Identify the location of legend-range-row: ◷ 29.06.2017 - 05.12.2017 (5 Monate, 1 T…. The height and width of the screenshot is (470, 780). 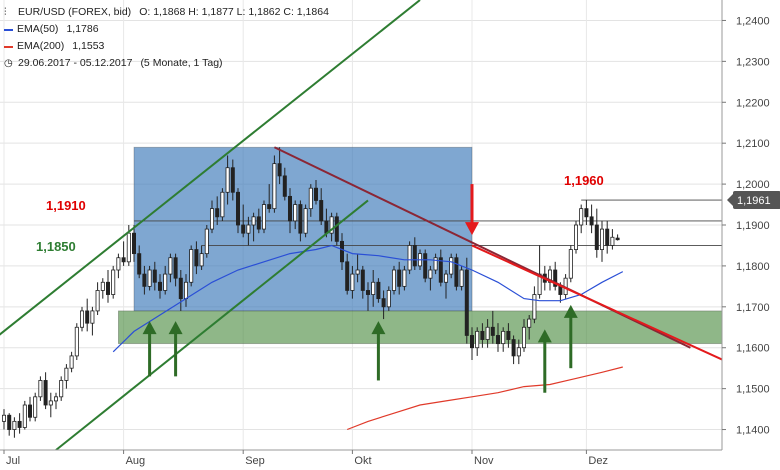
(166, 63).